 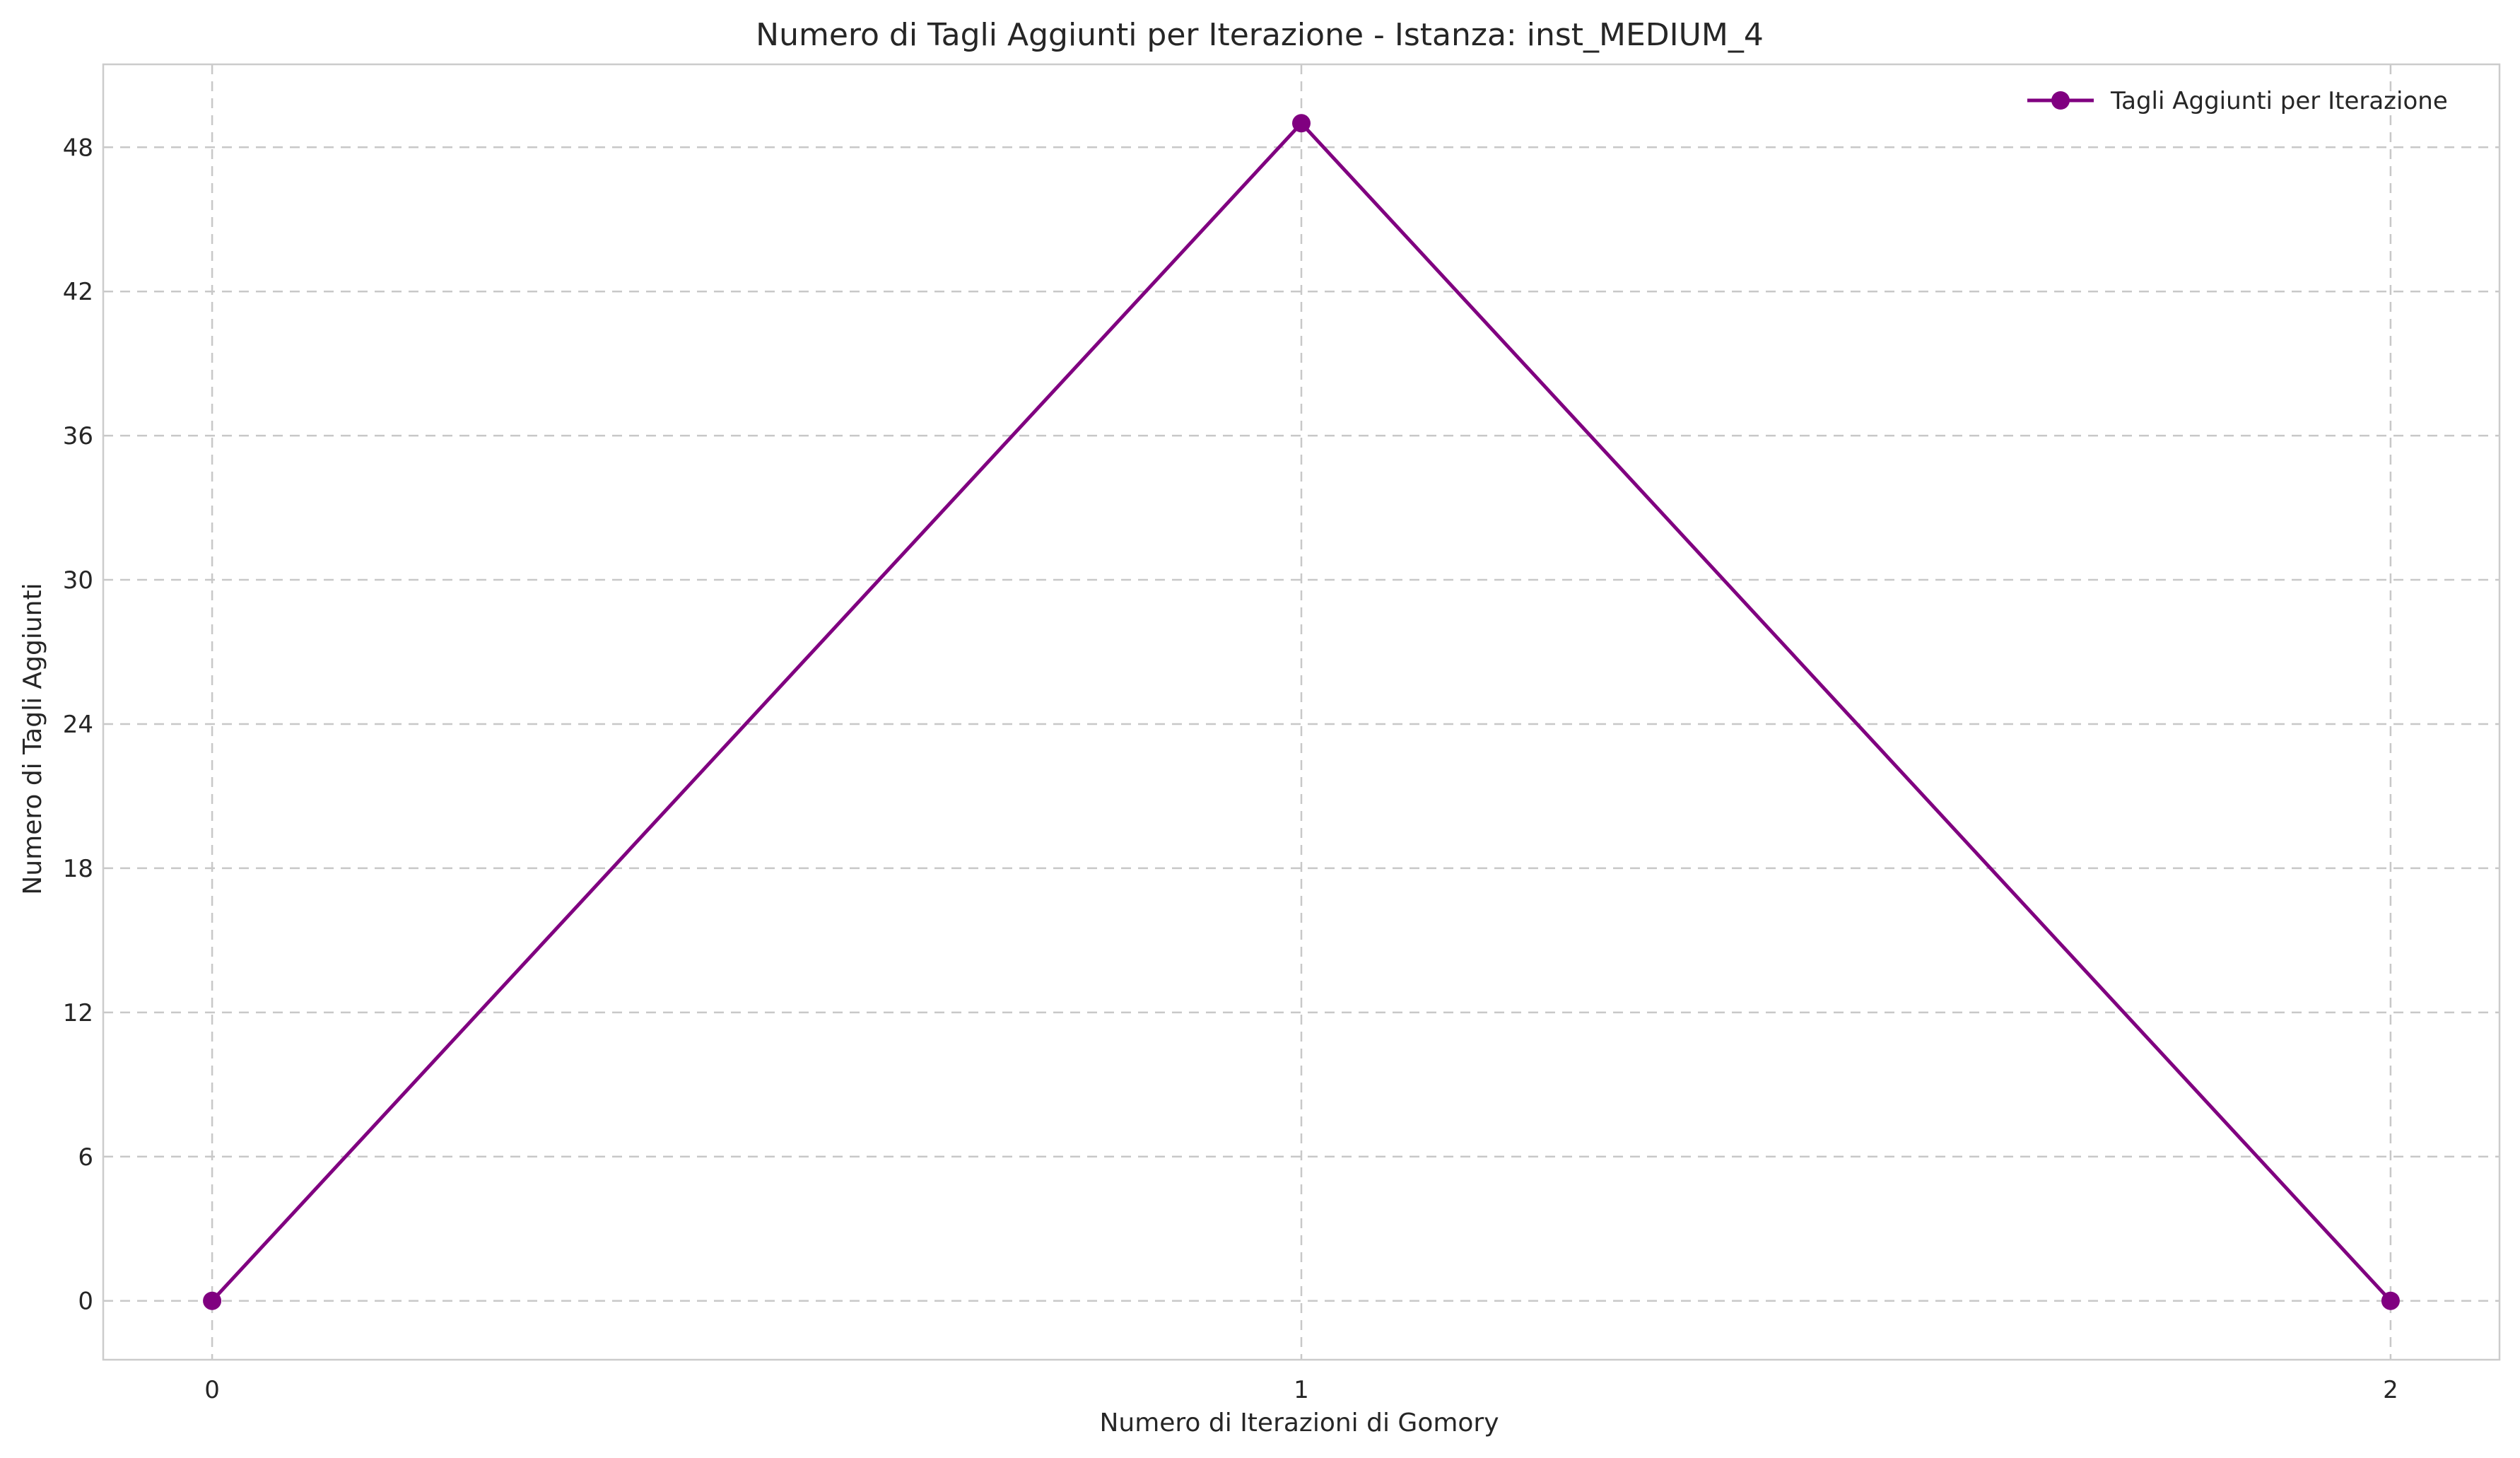 I want to click on y-tick-label: 12, so click(x=78, y=1013).